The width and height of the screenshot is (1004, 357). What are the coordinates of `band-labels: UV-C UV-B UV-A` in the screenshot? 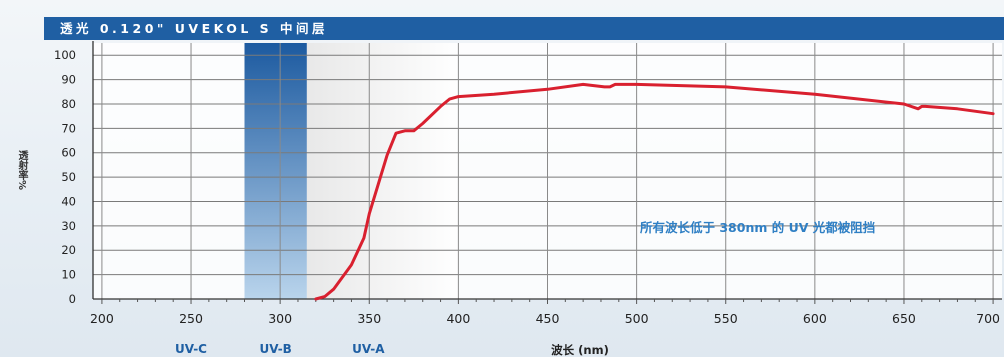 It's located at (280, 349).